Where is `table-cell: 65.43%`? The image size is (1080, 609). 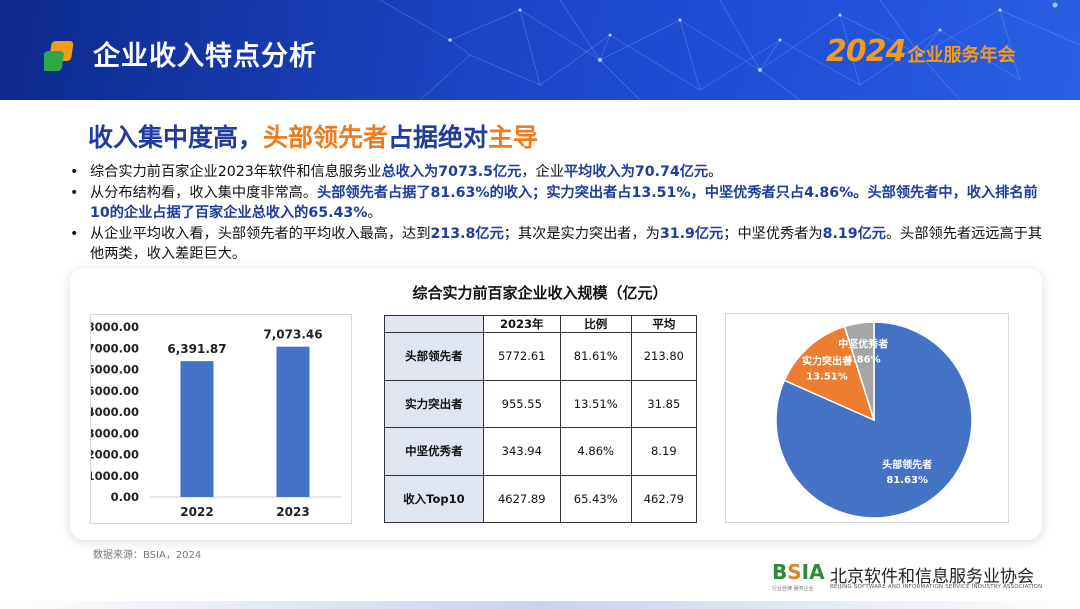
table-cell: 65.43% is located at coordinates (595, 498).